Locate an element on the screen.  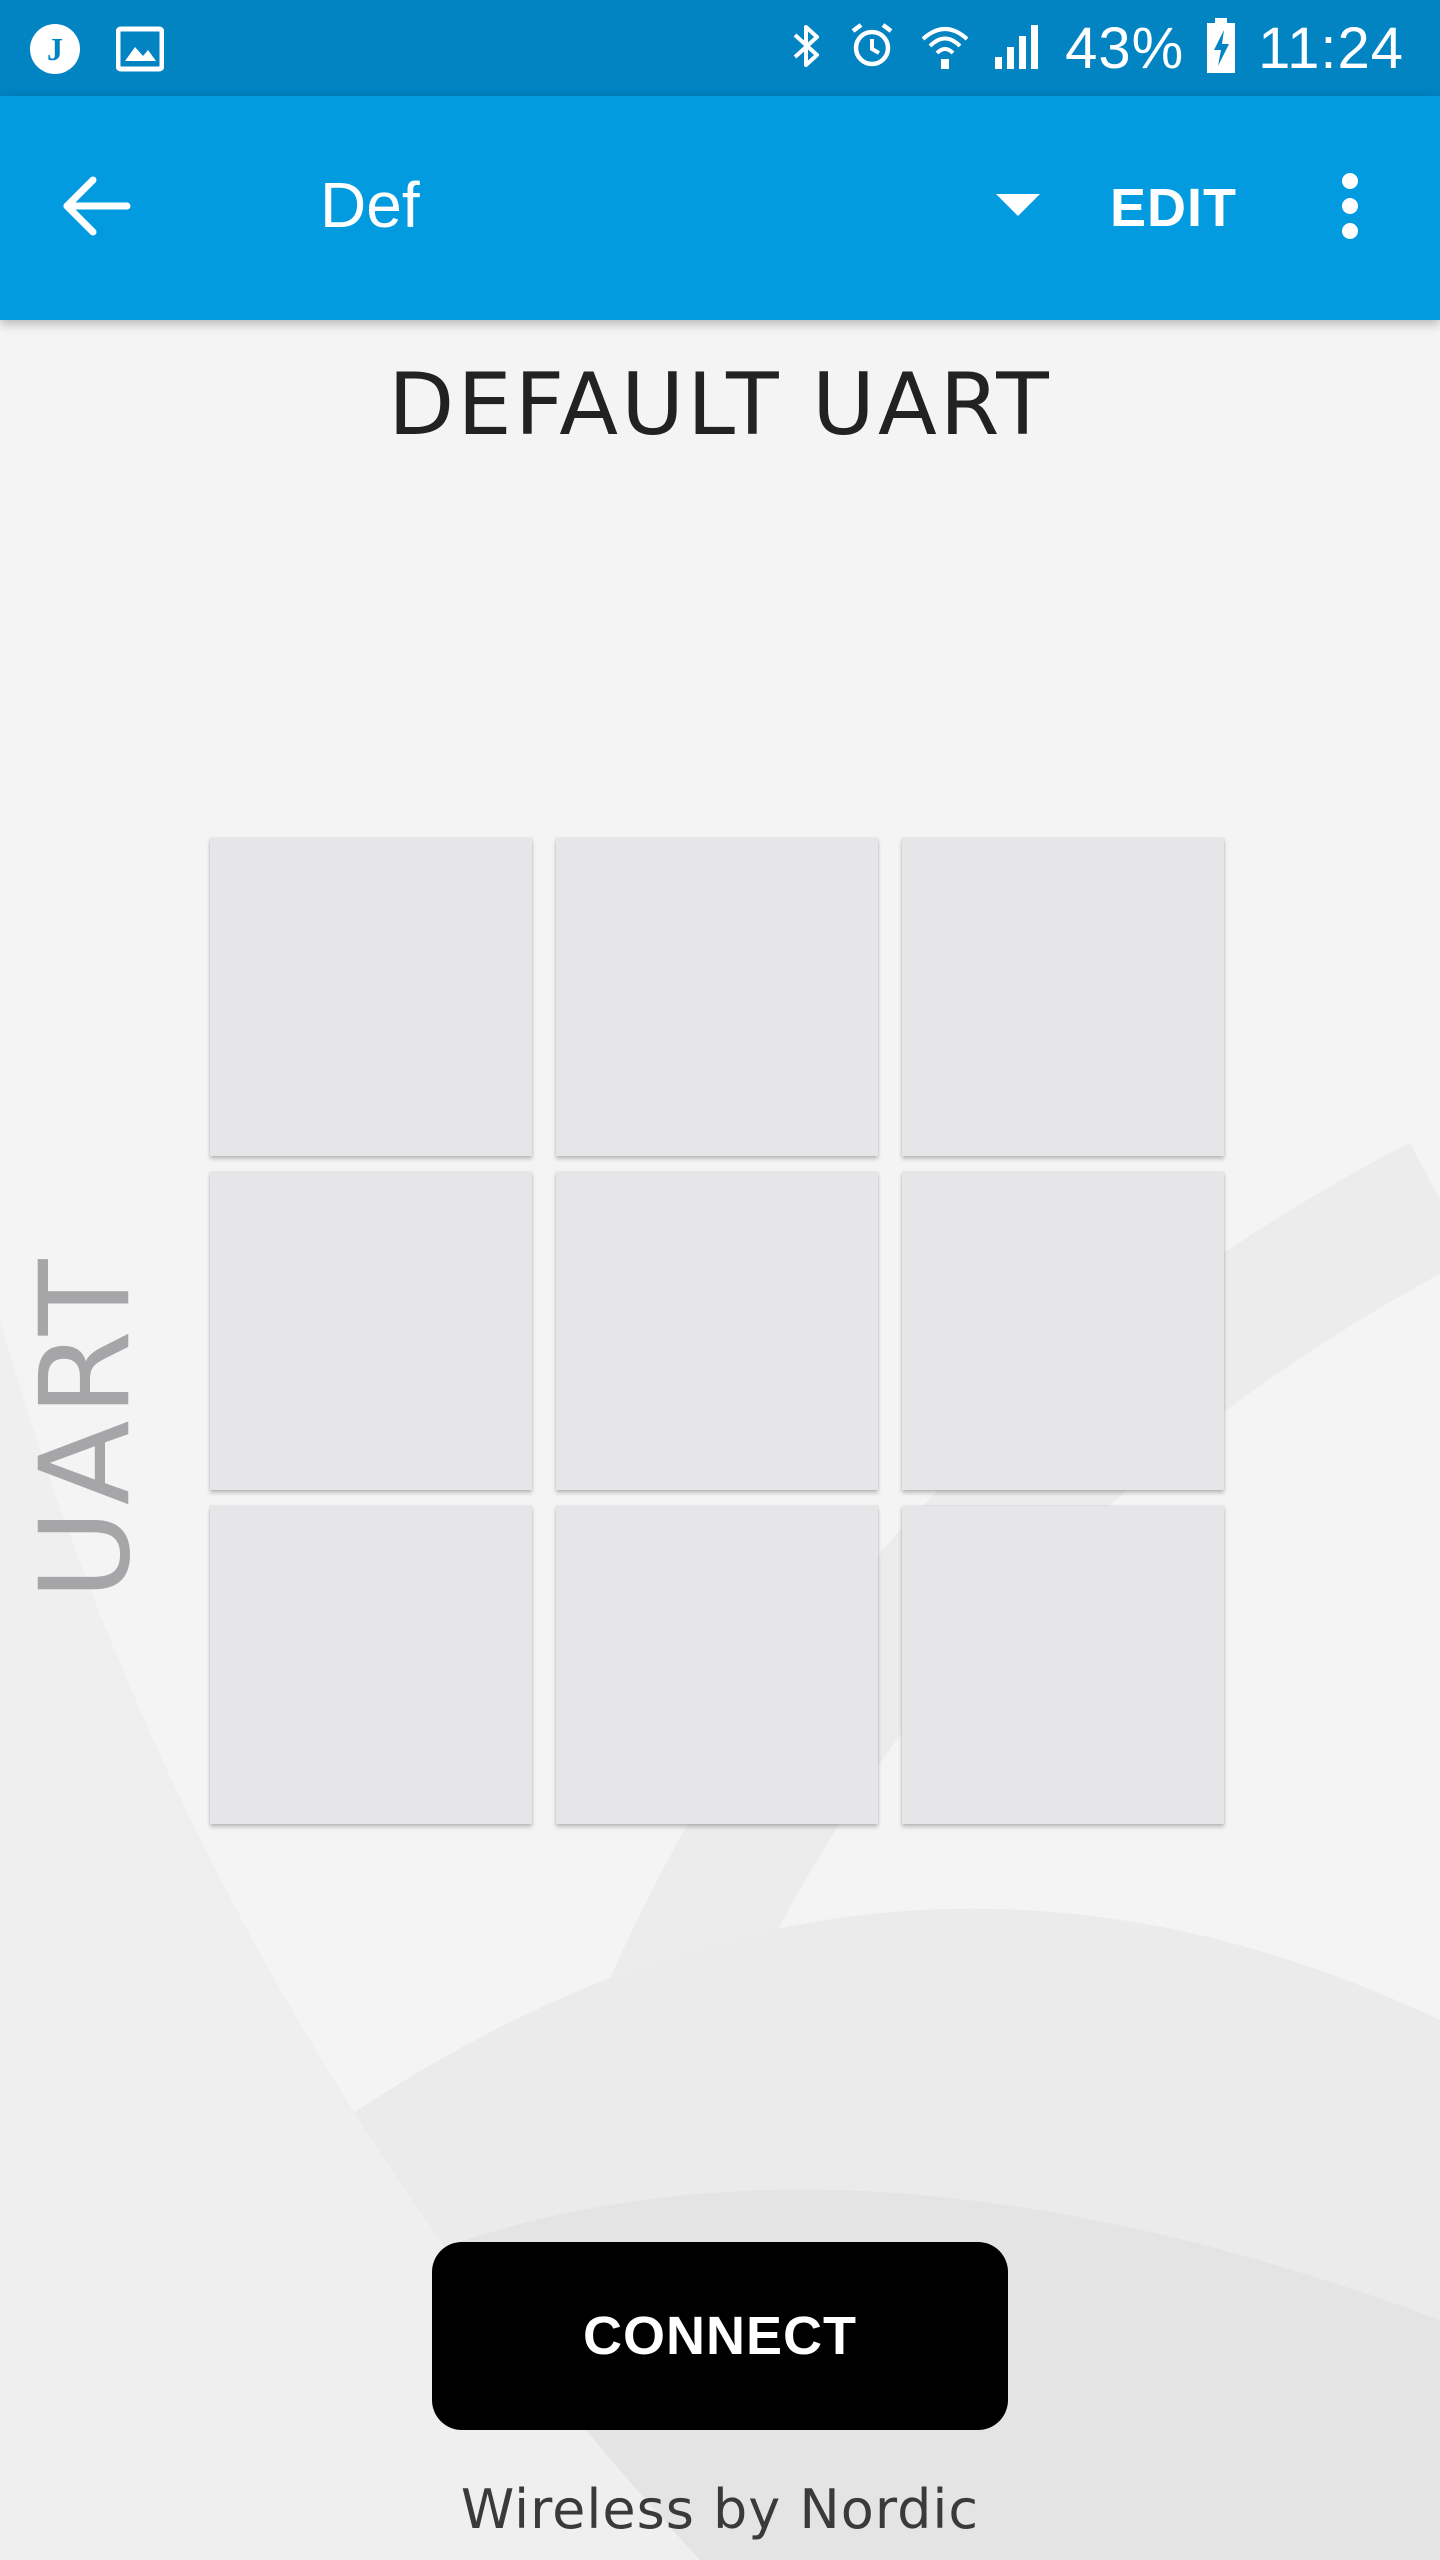
footer-branding: Wireless by Nordic is located at coordinates (720, 2509).